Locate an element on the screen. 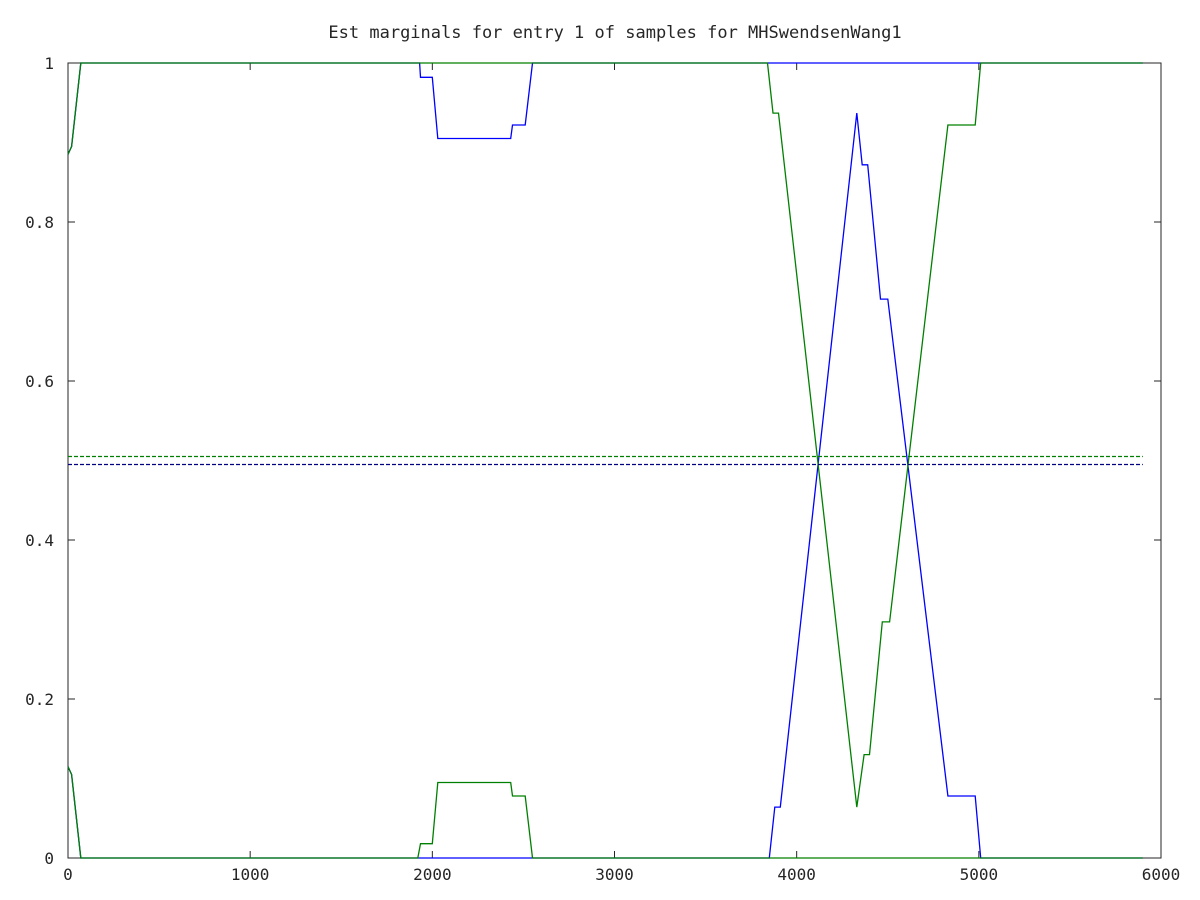 This screenshot has width=1200, height=900. x-tick-label: 3000 is located at coordinates (614, 874).